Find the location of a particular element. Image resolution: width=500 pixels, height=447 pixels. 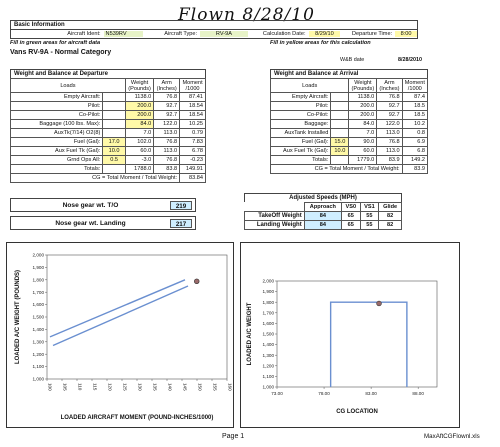

departure-time-label: Departure Time: is located at coordinates (372, 34).